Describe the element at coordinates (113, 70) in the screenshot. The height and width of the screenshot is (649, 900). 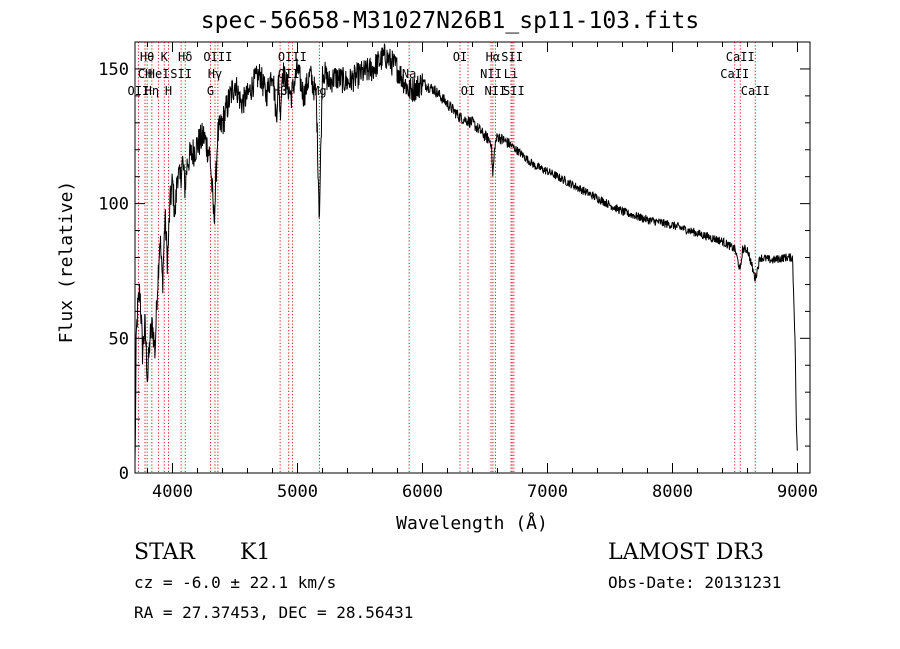
I see `y-tick-label: 150` at that location.